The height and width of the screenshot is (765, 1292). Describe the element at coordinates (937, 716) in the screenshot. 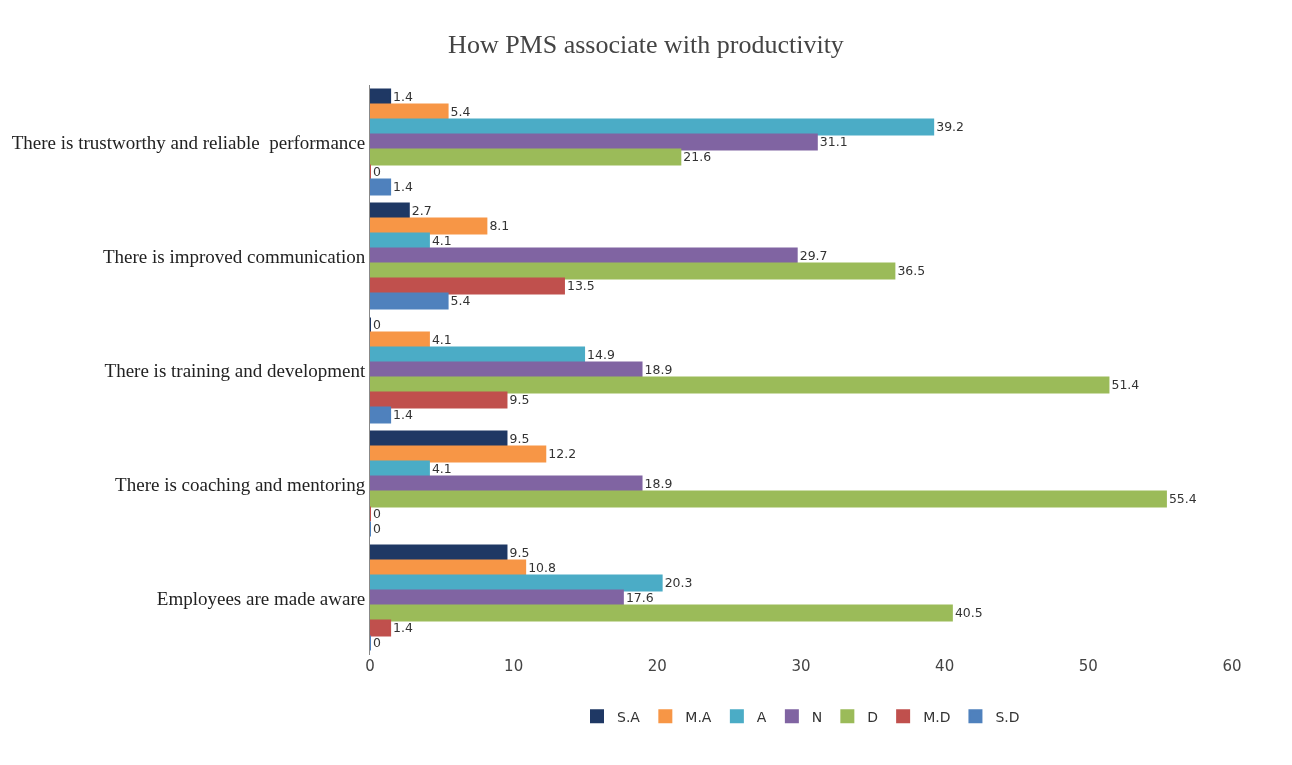

I see `legend-label: M.D` at that location.